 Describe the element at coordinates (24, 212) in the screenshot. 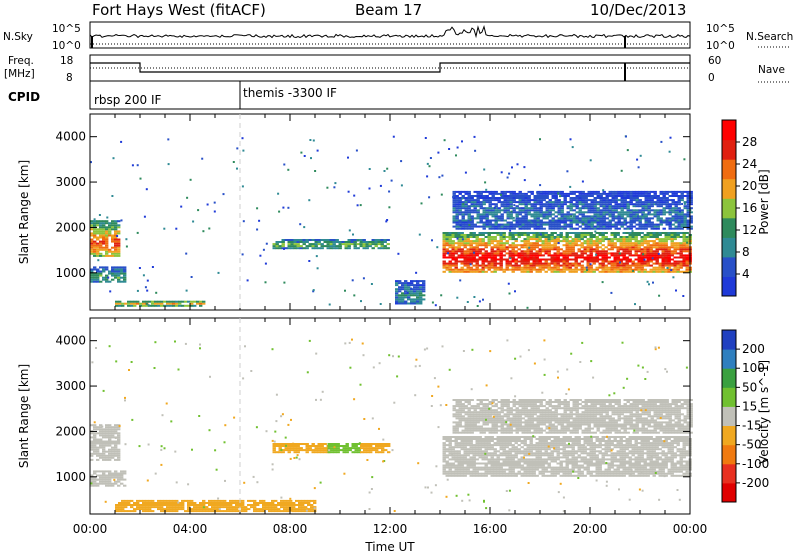

I see `power-ylabel: Slant Range [km]` at that location.